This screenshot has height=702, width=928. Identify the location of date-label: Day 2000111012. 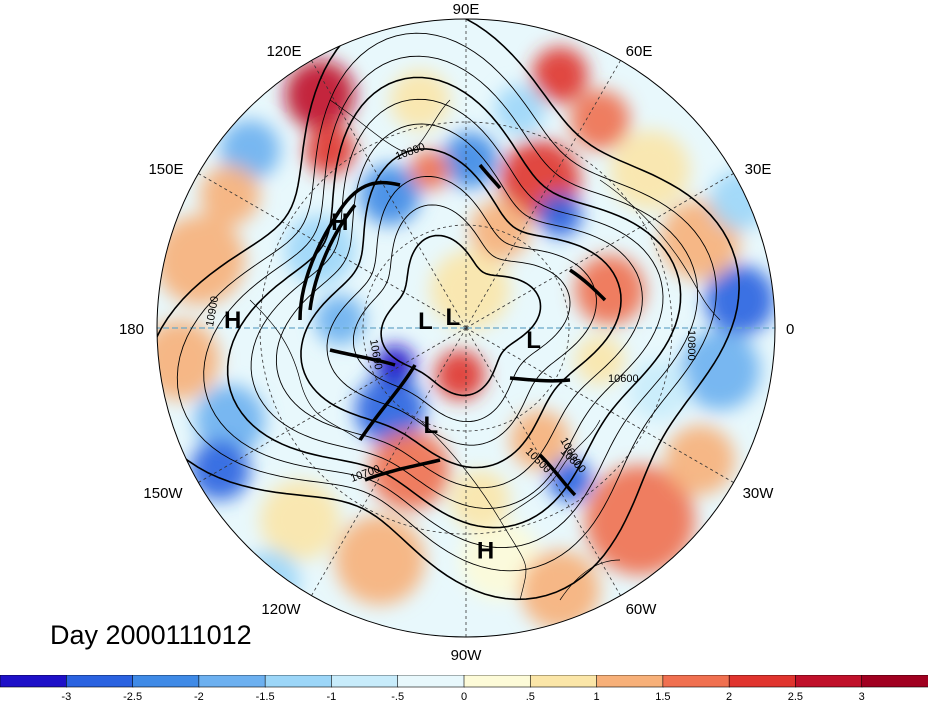
(151, 635).